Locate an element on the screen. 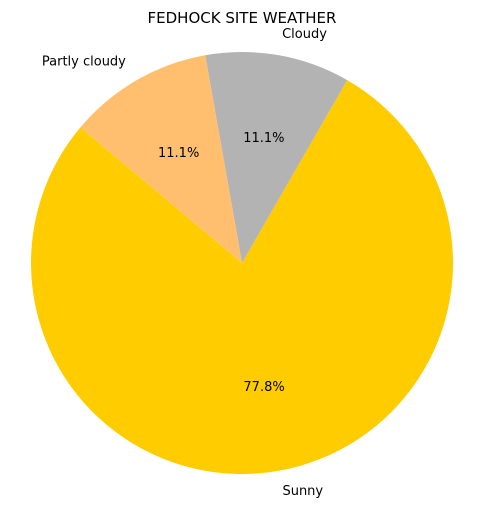 Image resolution: width=484 pixels, height=508 pixels. category-label-partly-cloudy: Partly cloudy is located at coordinates (84, 62).